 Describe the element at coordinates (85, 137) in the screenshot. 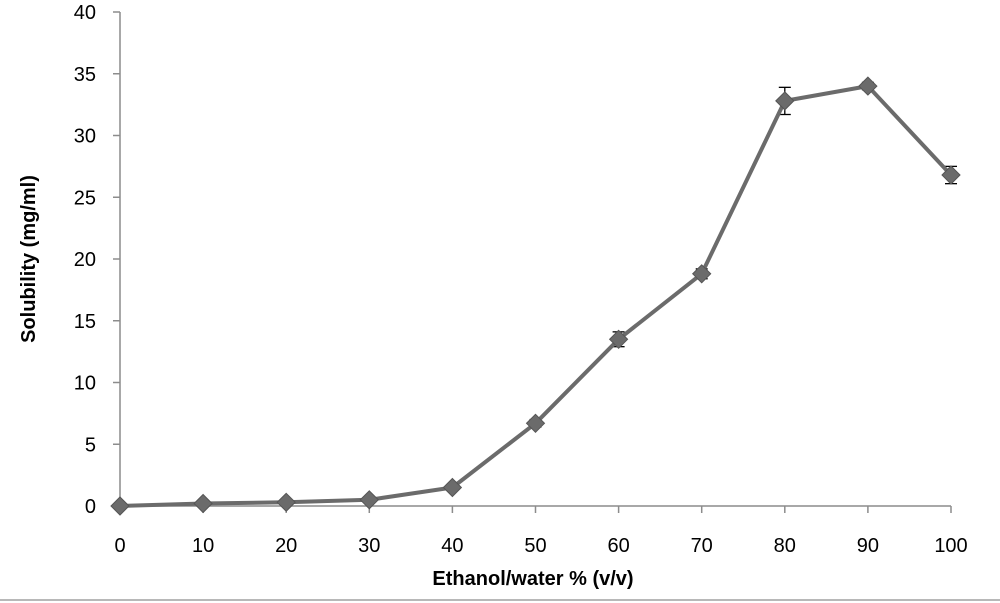

I see `y-tick-label: 30` at that location.